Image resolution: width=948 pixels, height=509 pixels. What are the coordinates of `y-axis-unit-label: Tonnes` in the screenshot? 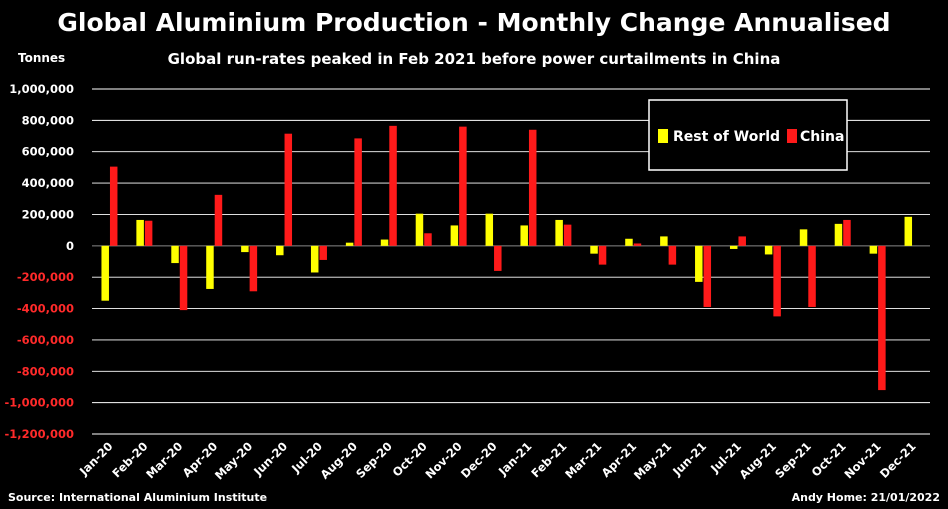 It's located at (42, 58).